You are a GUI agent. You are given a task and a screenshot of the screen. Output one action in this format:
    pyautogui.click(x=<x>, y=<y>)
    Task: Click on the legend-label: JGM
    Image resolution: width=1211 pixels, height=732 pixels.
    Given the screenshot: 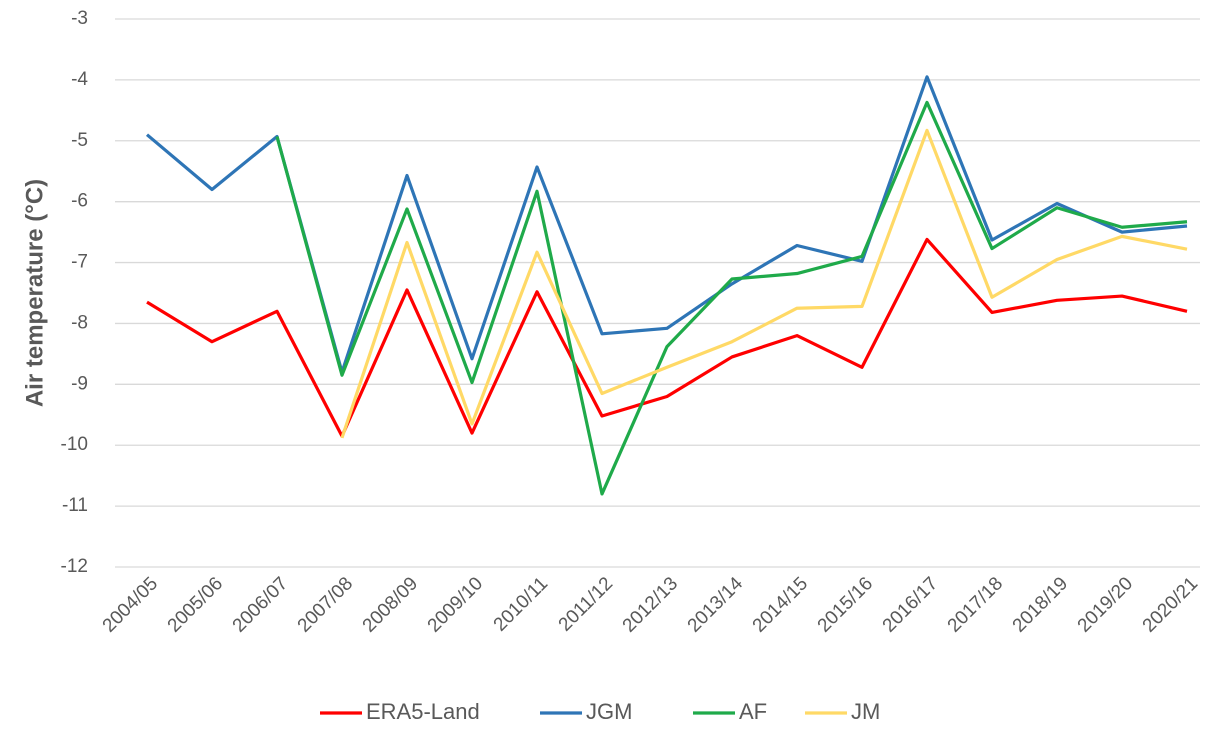 What is the action you would take?
    pyautogui.click(x=609, y=711)
    